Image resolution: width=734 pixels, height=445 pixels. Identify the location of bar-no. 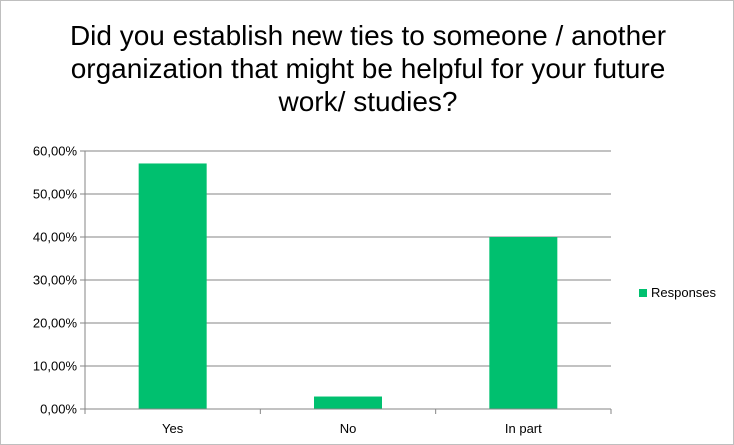
(348, 402).